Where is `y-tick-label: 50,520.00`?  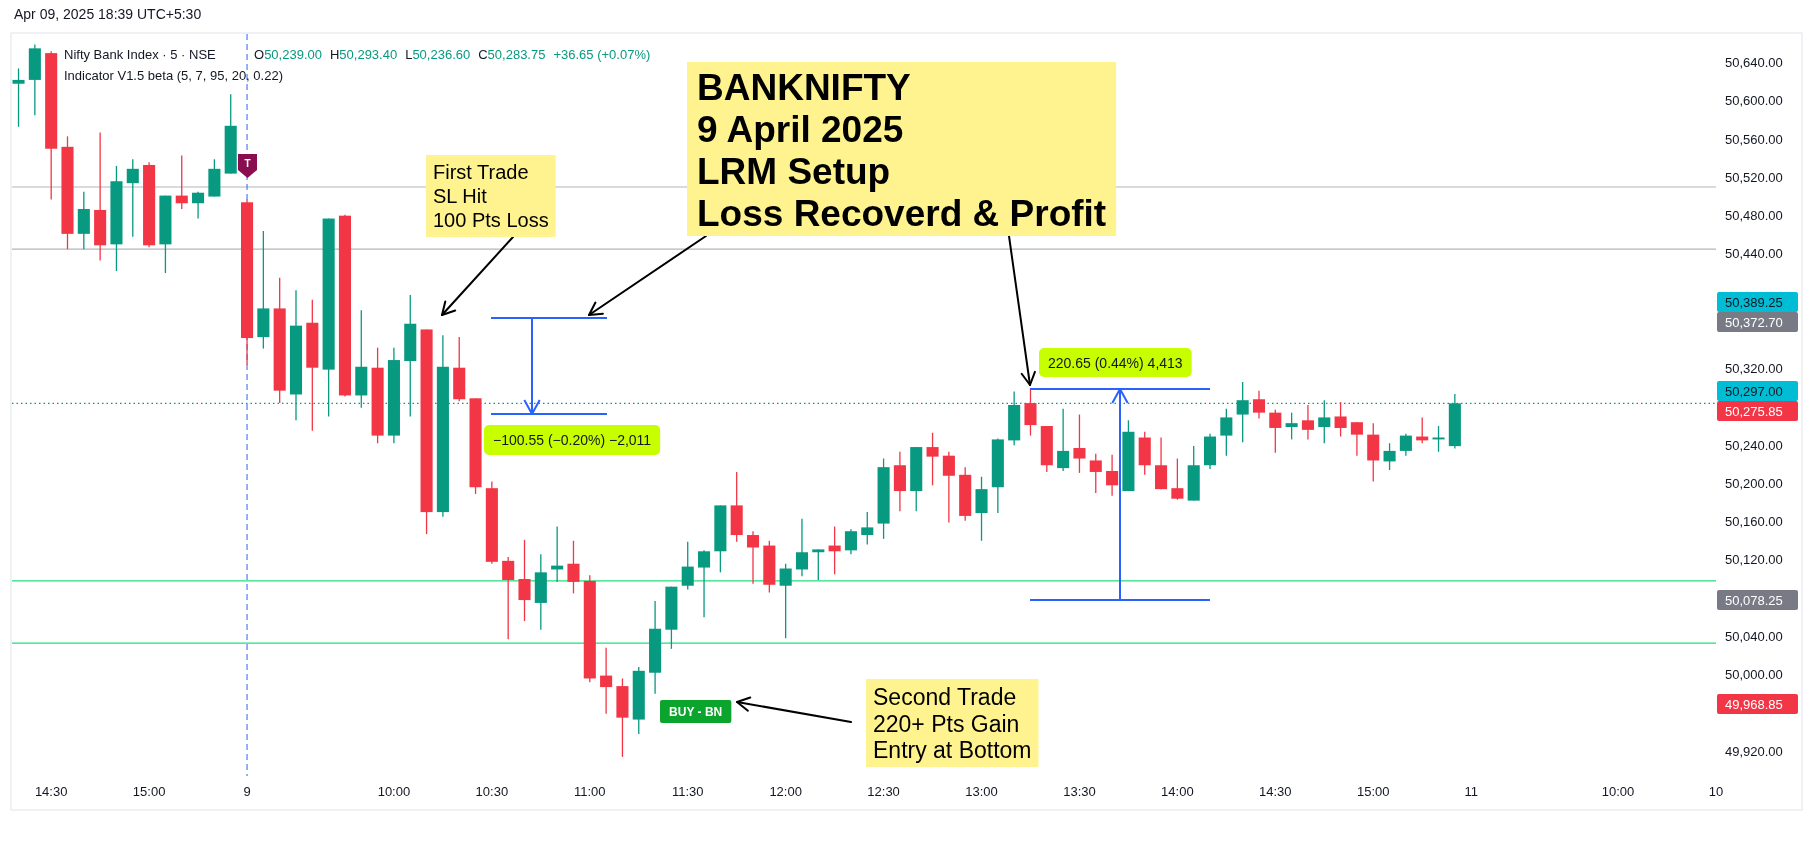 y-tick-label: 50,520.00 is located at coordinates (1754, 177).